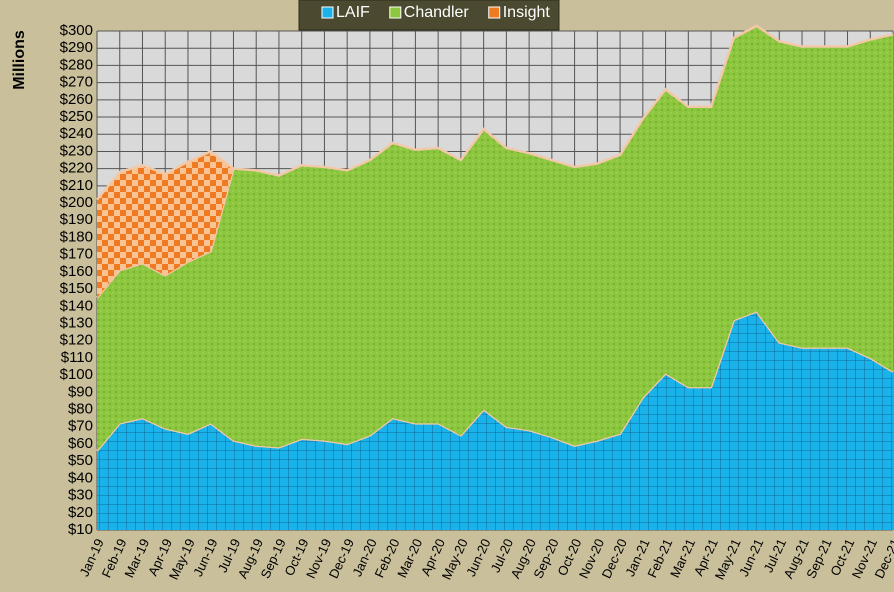 This screenshot has height=592, width=894. What do you see at coordinates (80, 512) in the screenshot?
I see `y-tick-label: $20` at bounding box center [80, 512].